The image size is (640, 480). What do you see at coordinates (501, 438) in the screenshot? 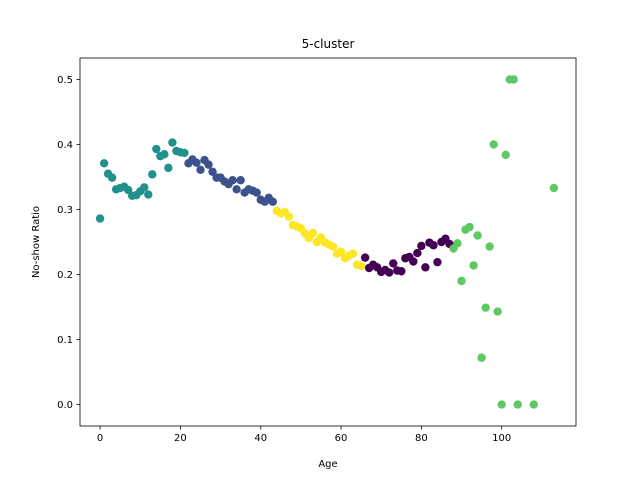
I see `x-tick-label: 100` at bounding box center [501, 438].